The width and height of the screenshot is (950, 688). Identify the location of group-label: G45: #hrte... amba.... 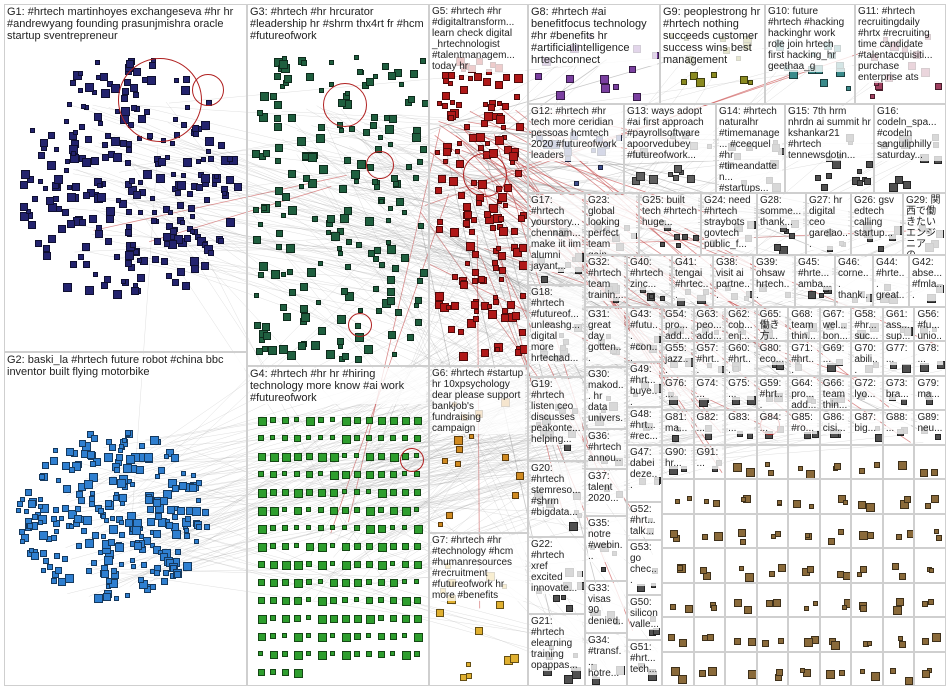
(815, 273).